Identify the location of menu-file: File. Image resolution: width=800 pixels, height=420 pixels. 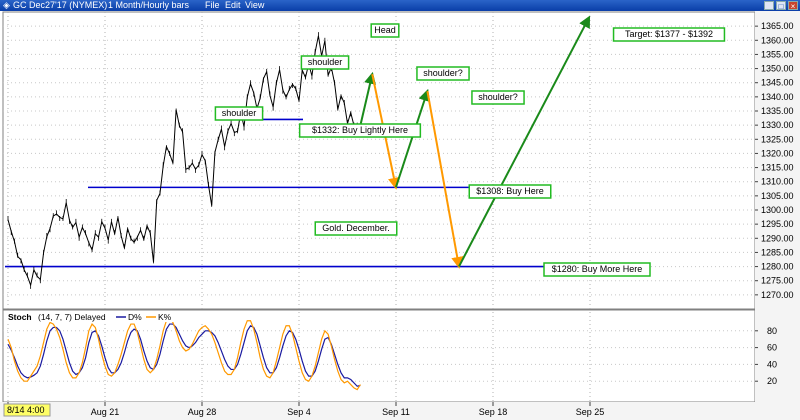
(212, 5).